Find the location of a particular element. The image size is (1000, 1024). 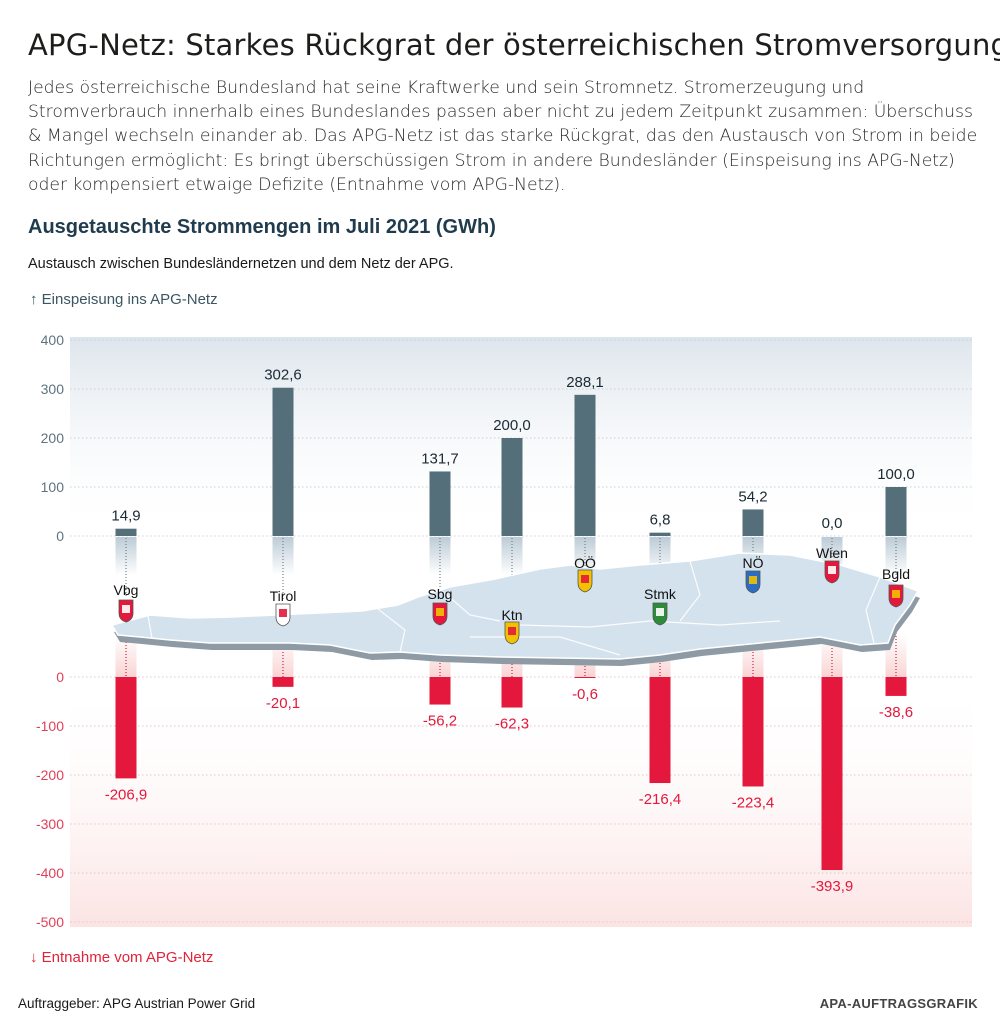

state-crests is located at coordinates (511, 602).